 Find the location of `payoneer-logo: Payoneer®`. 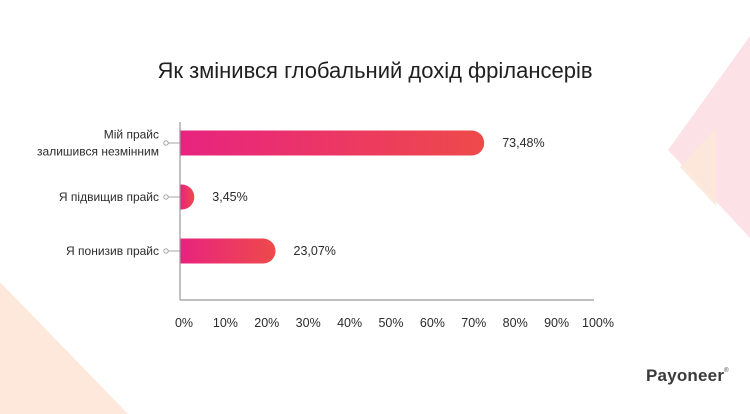

payoneer-logo: Payoneer® is located at coordinates (687, 376).